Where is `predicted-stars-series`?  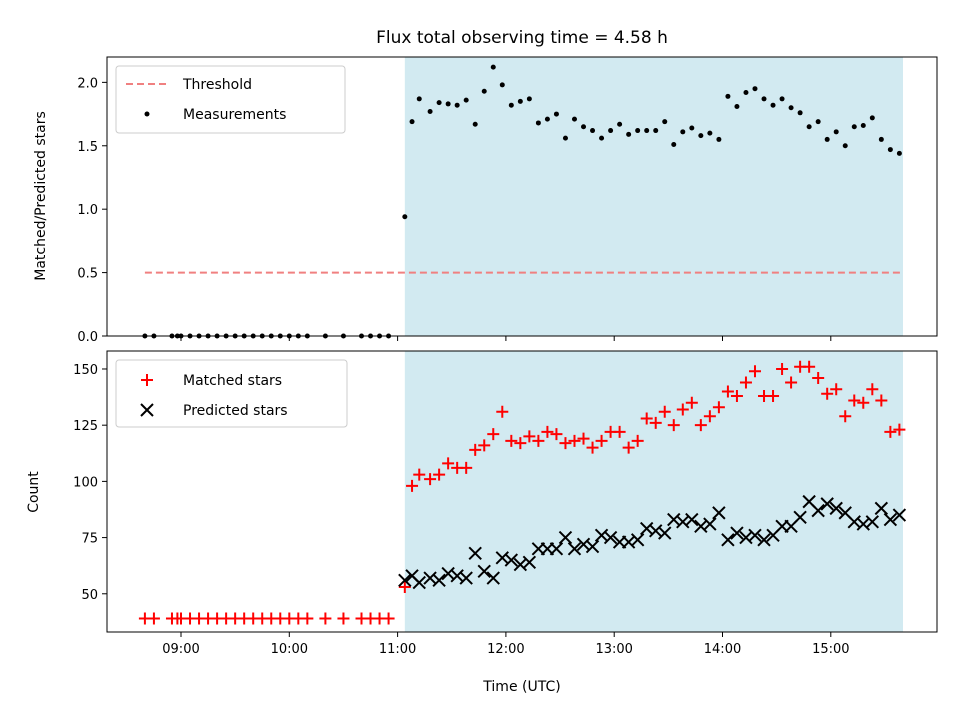
predicted-stars-series is located at coordinates (652, 542).